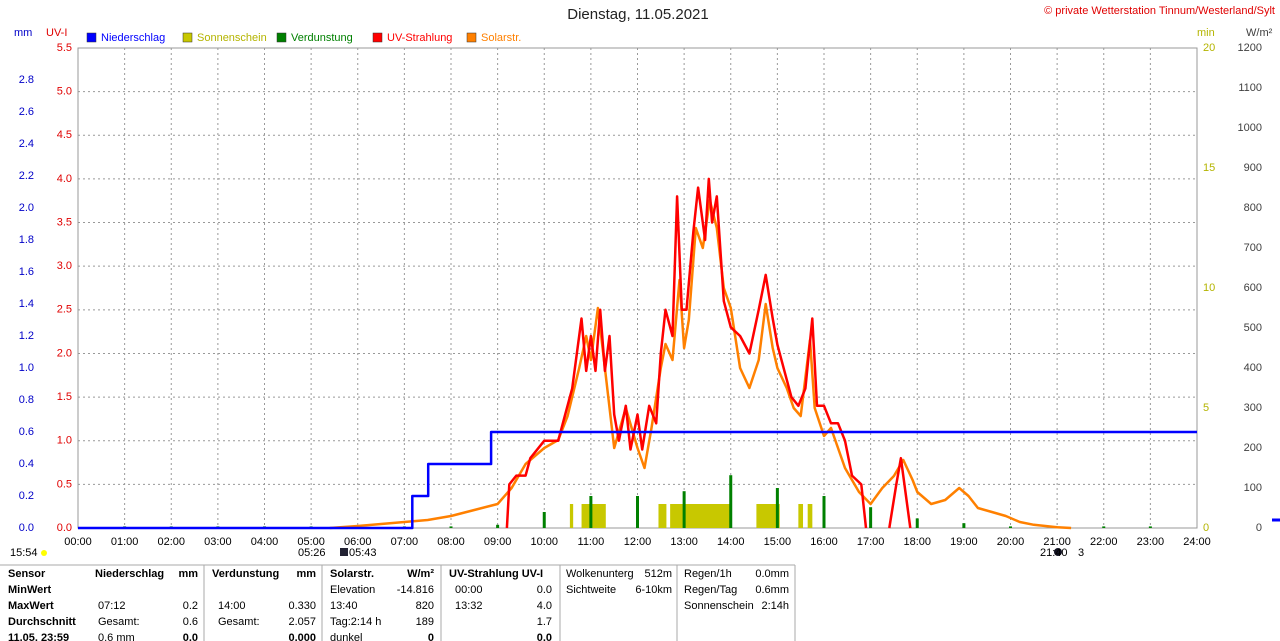 The height and width of the screenshot is (641, 1280). What do you see at coordinates (415, 590) in the screenshot?
I see `cell-value: -14.816` at bounding box center [415, 590].